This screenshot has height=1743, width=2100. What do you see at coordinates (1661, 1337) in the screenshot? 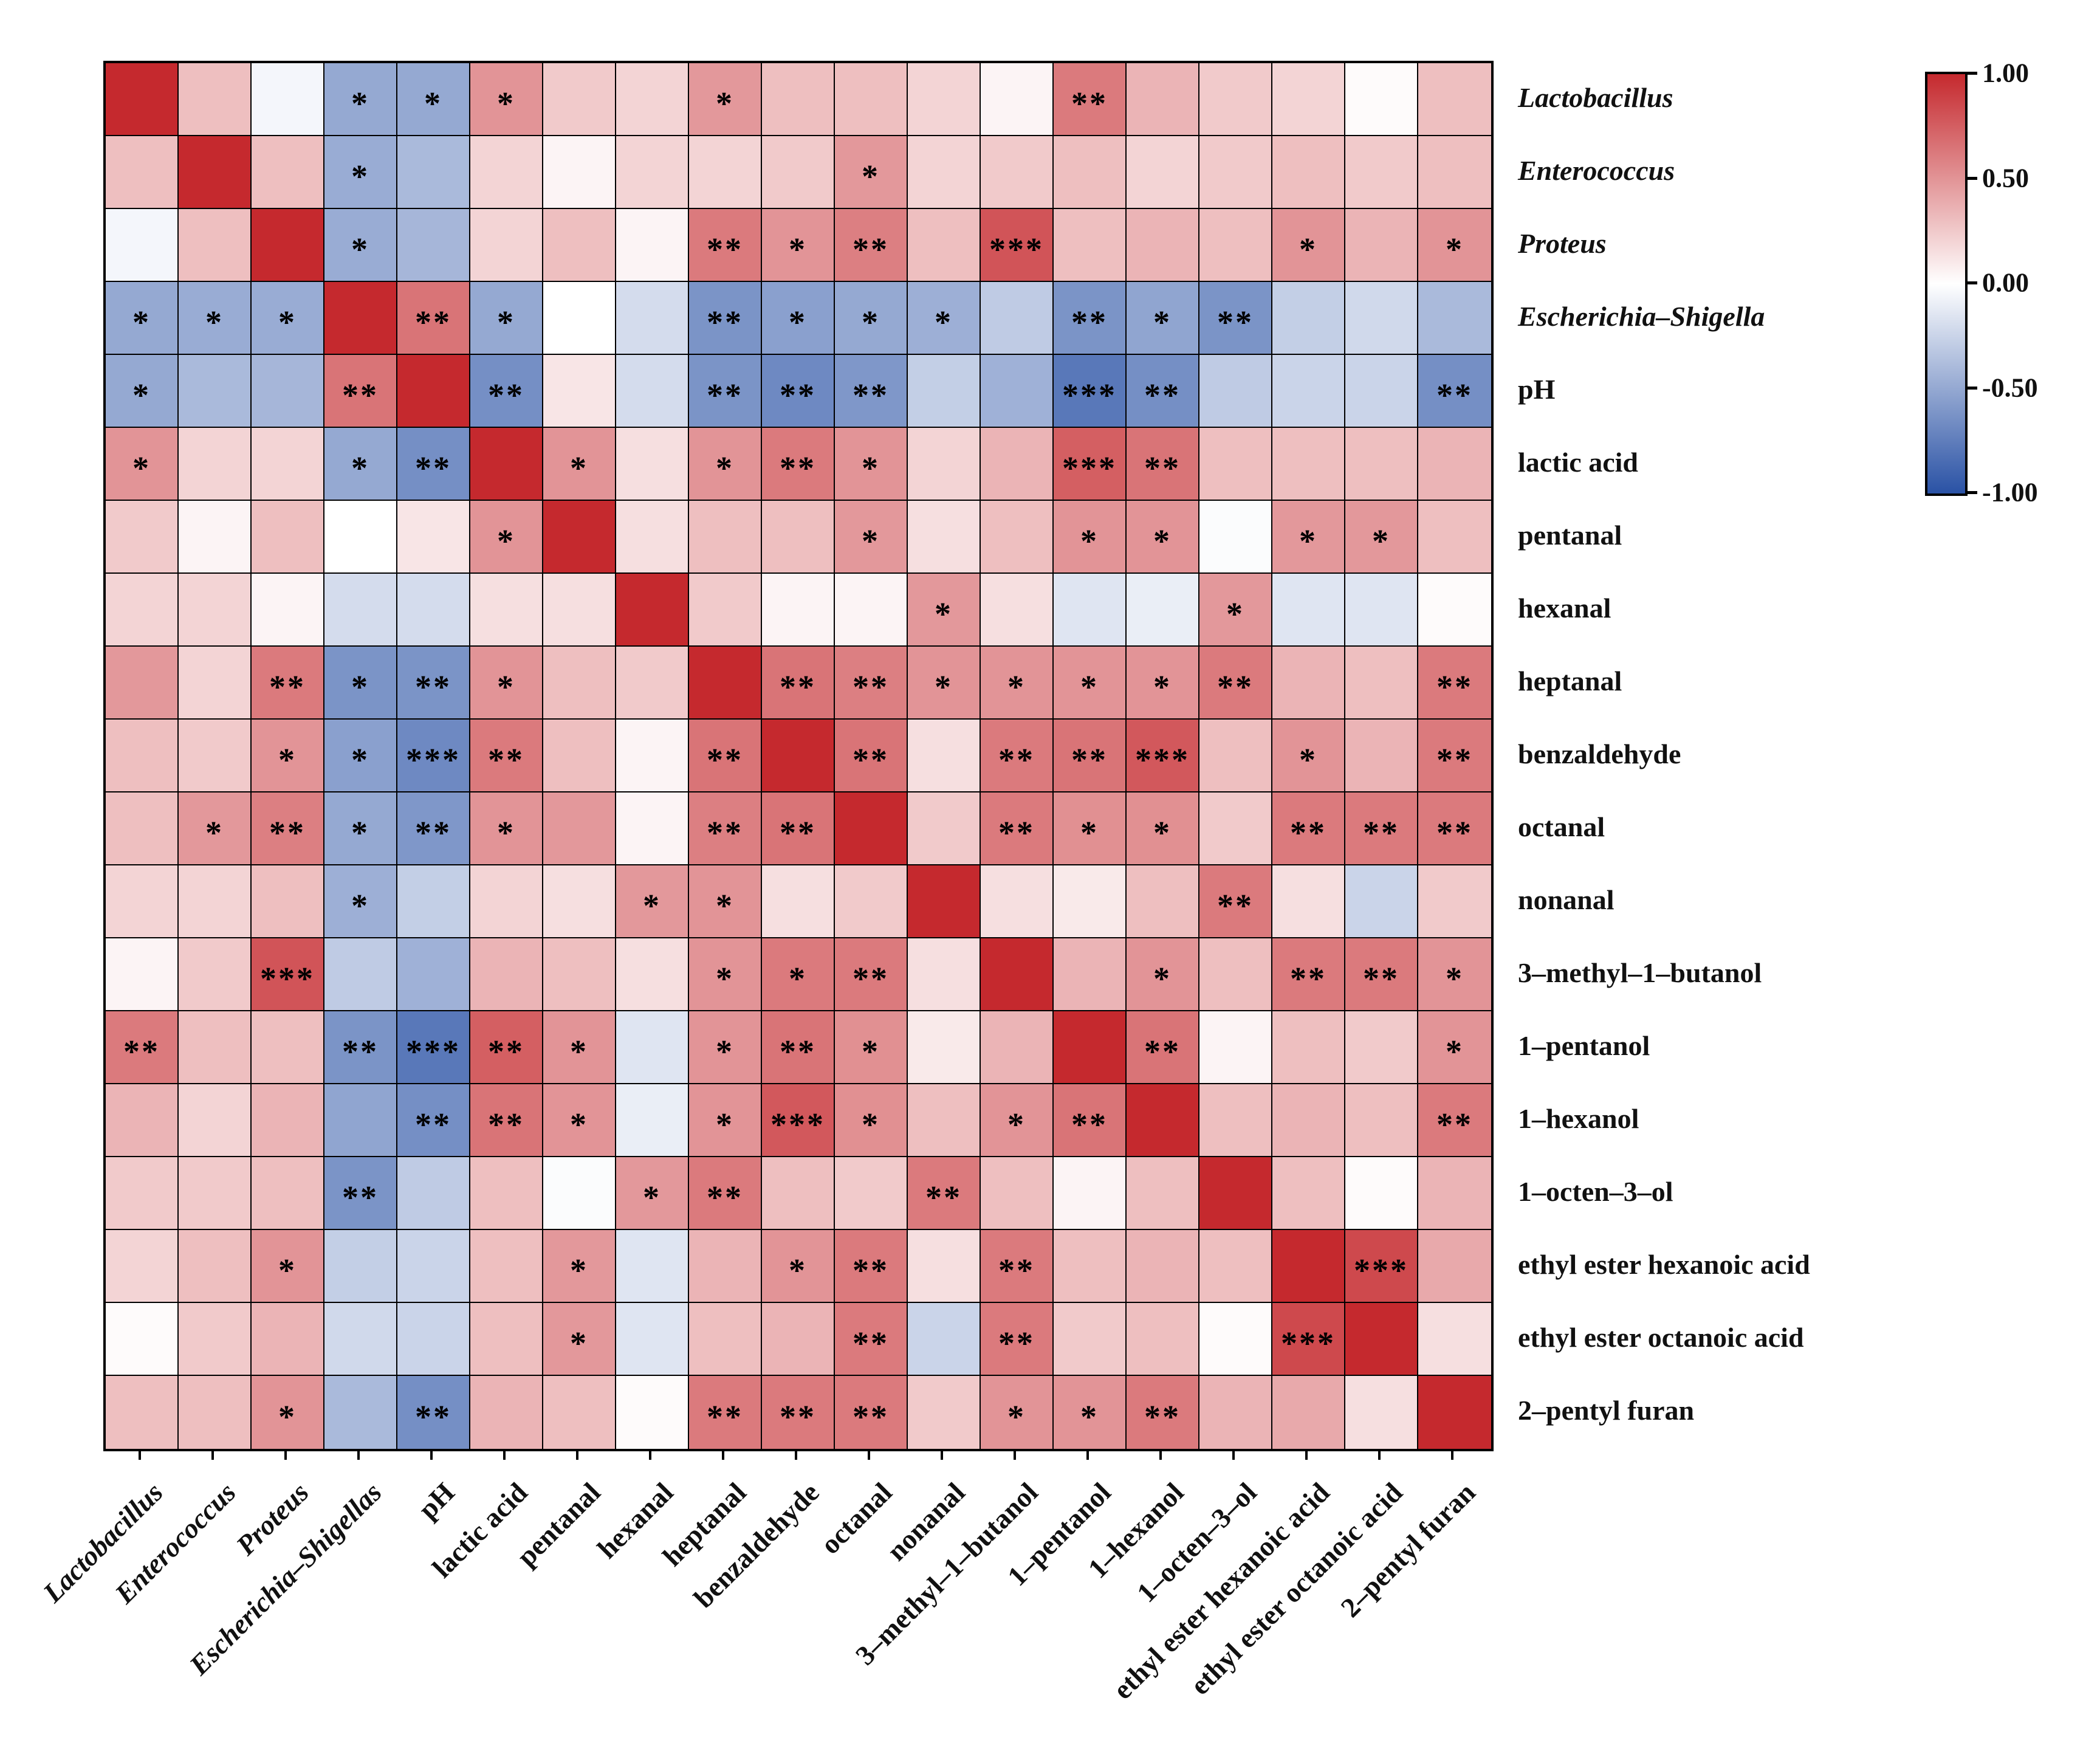
I see `row-label: ethyl ester octanoic acid` at bounding box center [1661, 1337].